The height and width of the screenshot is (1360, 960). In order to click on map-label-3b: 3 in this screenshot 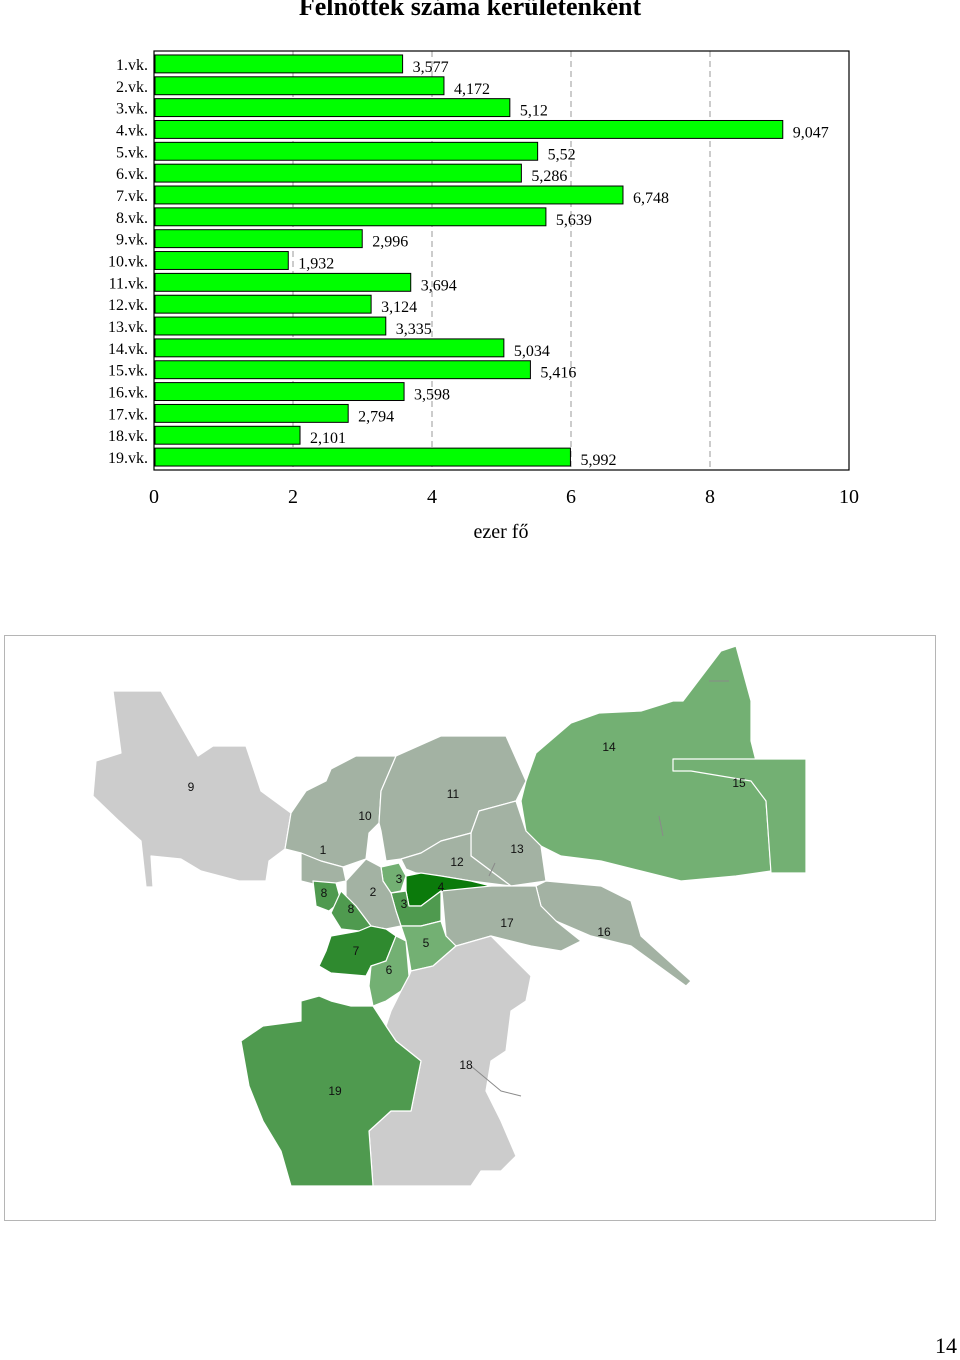, I will do `click(404, 904)`.